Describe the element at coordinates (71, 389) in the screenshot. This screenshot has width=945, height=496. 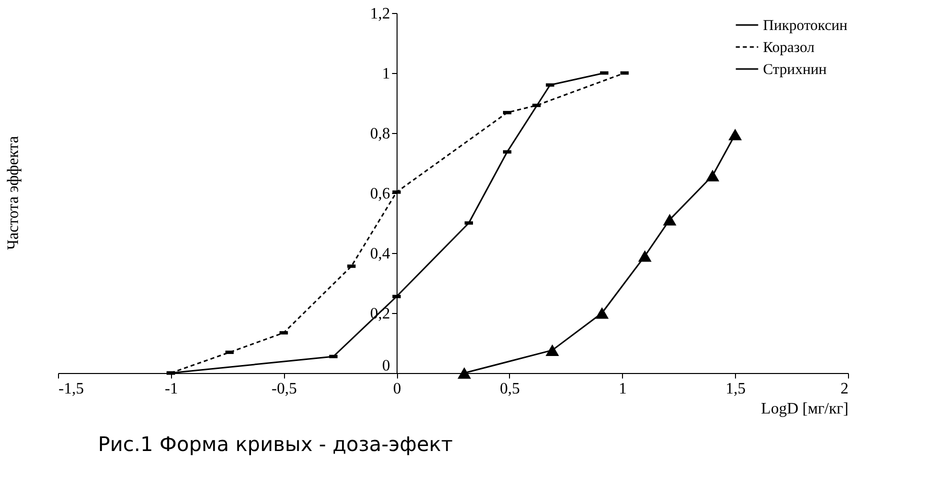
I see `x-tick-label: -1,5` at that location.